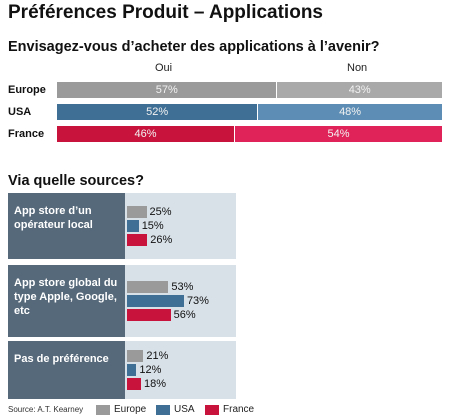 The image size is (450, 419). Describe the element at coordinates (161, 240) in the screenshot. I see `value-label-operateur-local-france: 26%` at that location.